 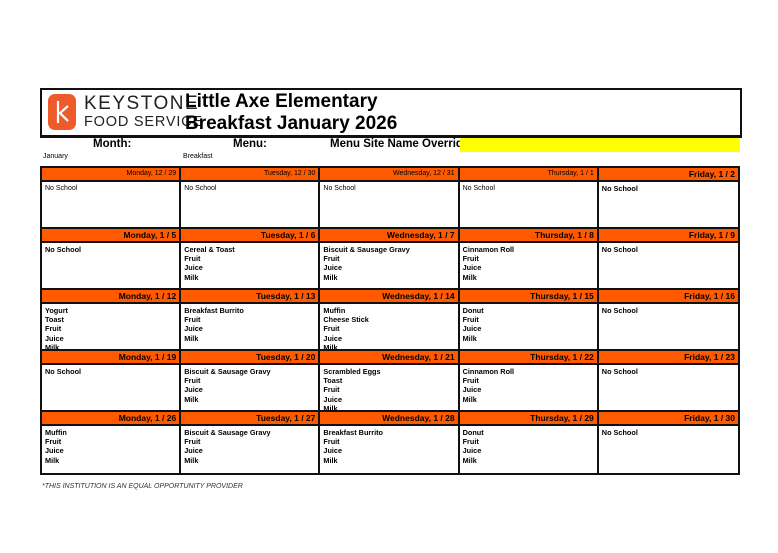 What do you see at coordinates (111, 358) in the screenshot?
I see `day-header: Monday, 1 / 19` at bounding box center [111, 358].